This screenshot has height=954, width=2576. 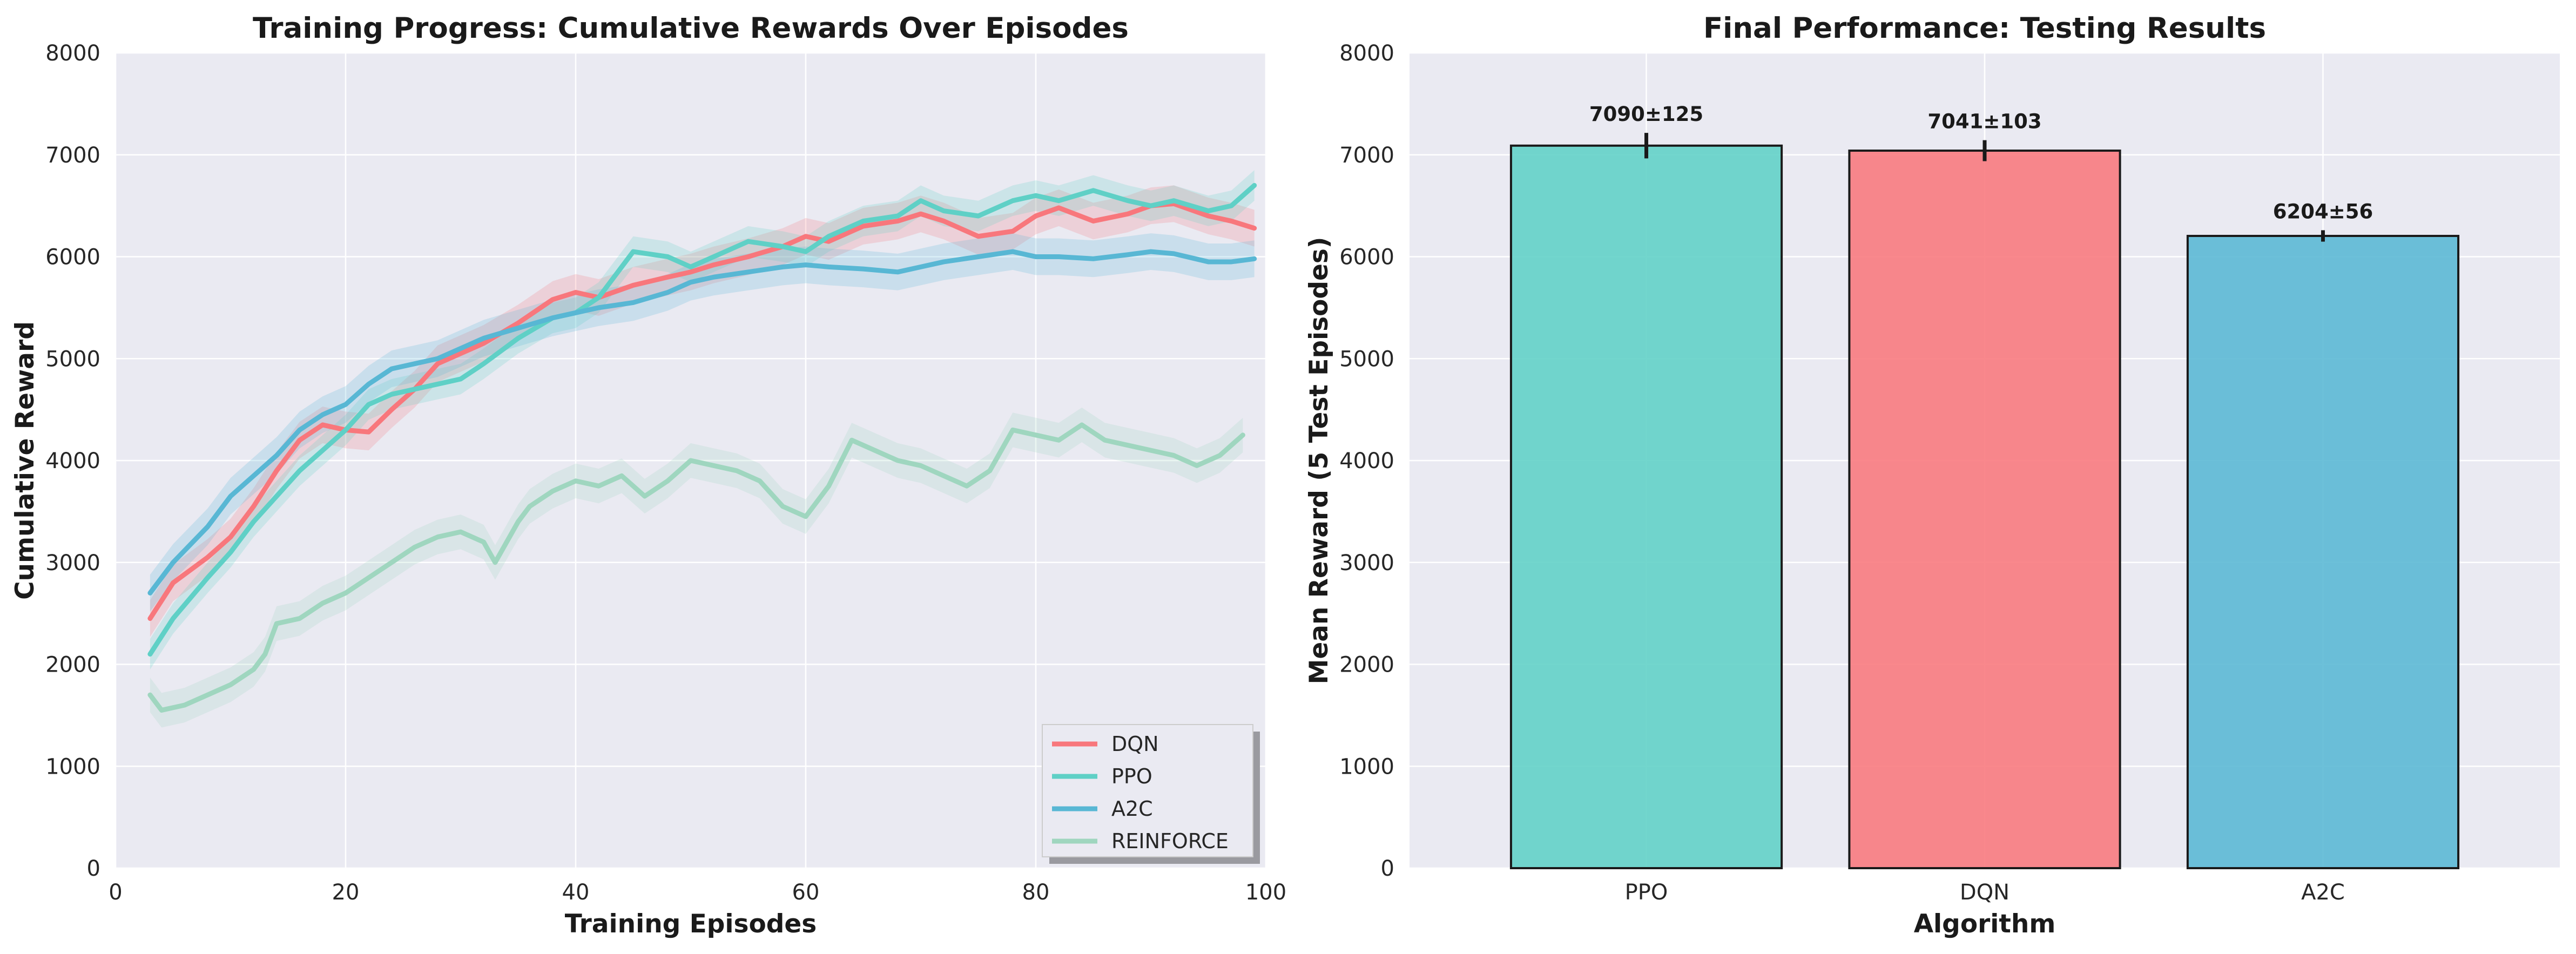 I want to click on legend-label-reinforce: REINFORCE, so click(x=1170, y=841).